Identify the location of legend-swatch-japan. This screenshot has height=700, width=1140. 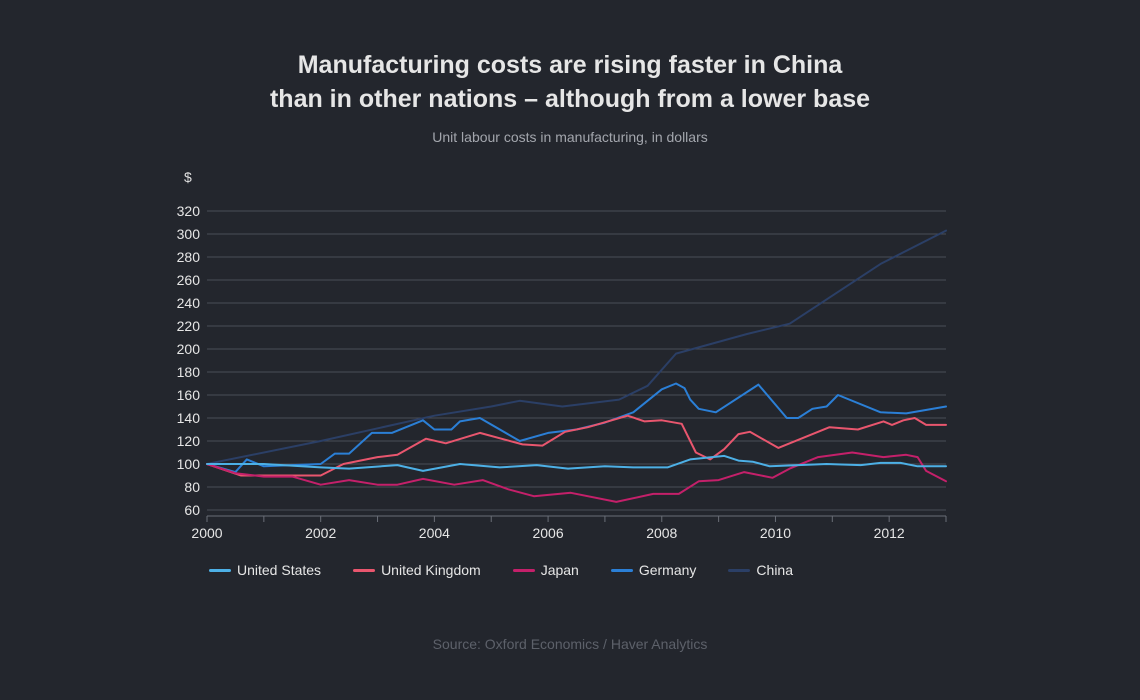
(523, 570).